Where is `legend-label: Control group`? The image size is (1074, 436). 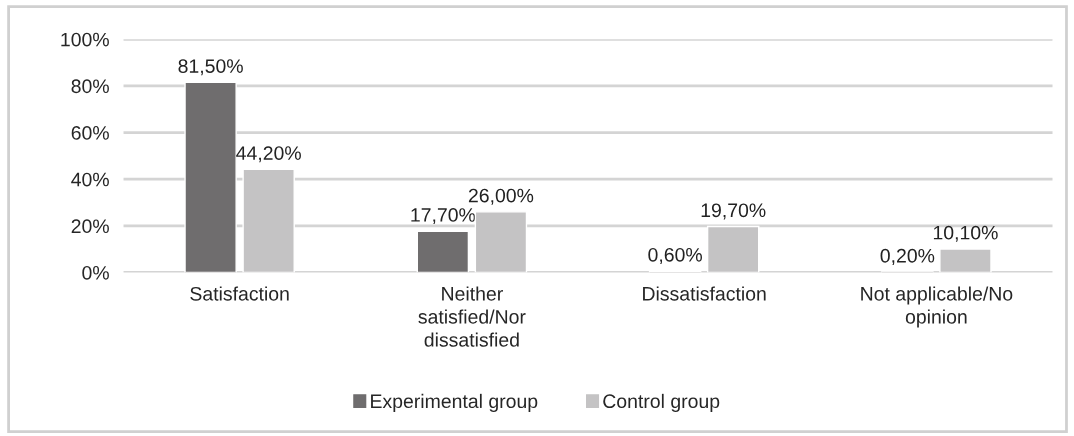 legend-label: Control group is located at coordinates (661, 402).